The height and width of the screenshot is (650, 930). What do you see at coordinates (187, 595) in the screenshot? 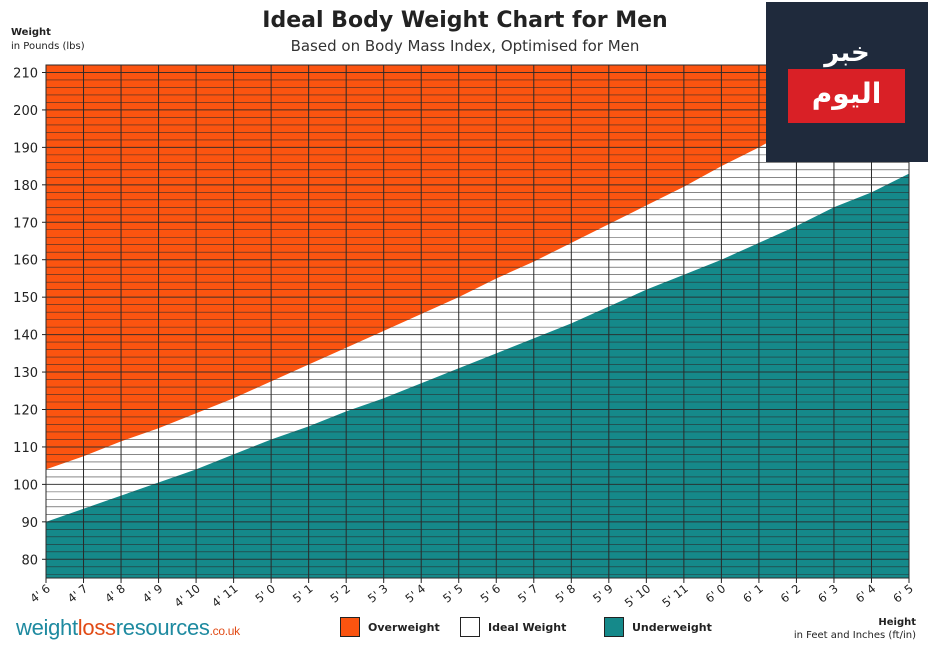
I see `x-tick-label: 4' 10` at bounding box center [187, 595].